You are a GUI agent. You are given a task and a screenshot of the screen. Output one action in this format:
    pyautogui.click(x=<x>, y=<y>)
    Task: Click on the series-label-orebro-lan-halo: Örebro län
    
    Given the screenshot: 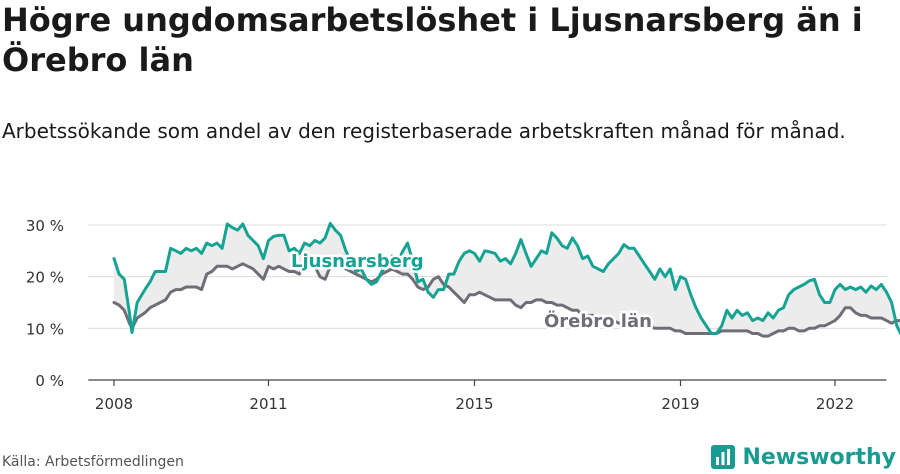 What is the action you would take?
    pyautogui.click(x=598, y=321)
    